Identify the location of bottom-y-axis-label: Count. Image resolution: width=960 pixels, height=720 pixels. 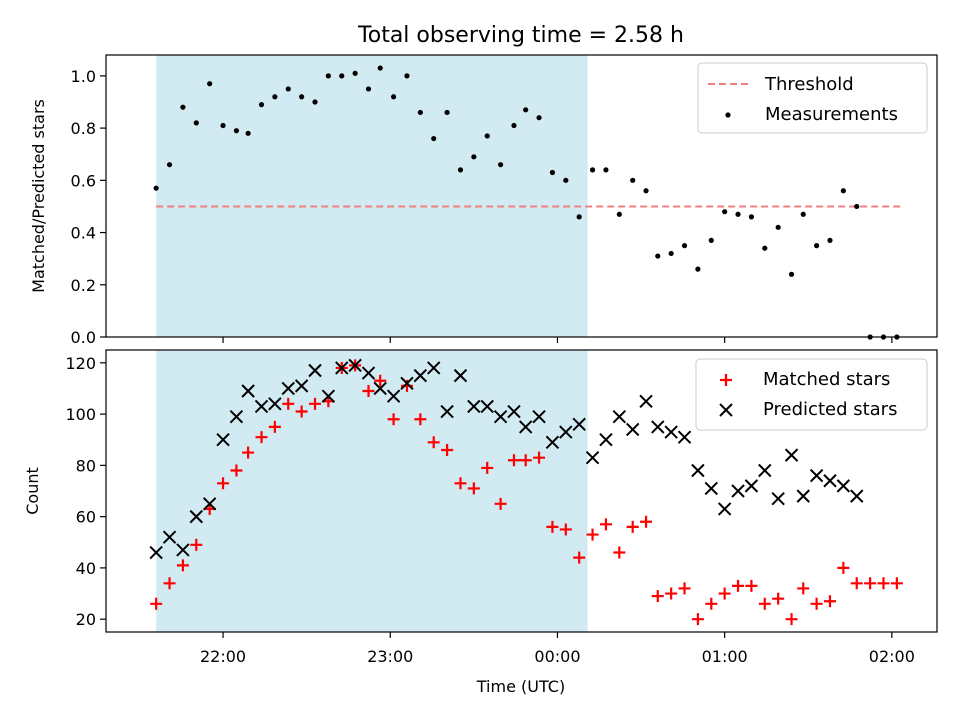
(32, 491).